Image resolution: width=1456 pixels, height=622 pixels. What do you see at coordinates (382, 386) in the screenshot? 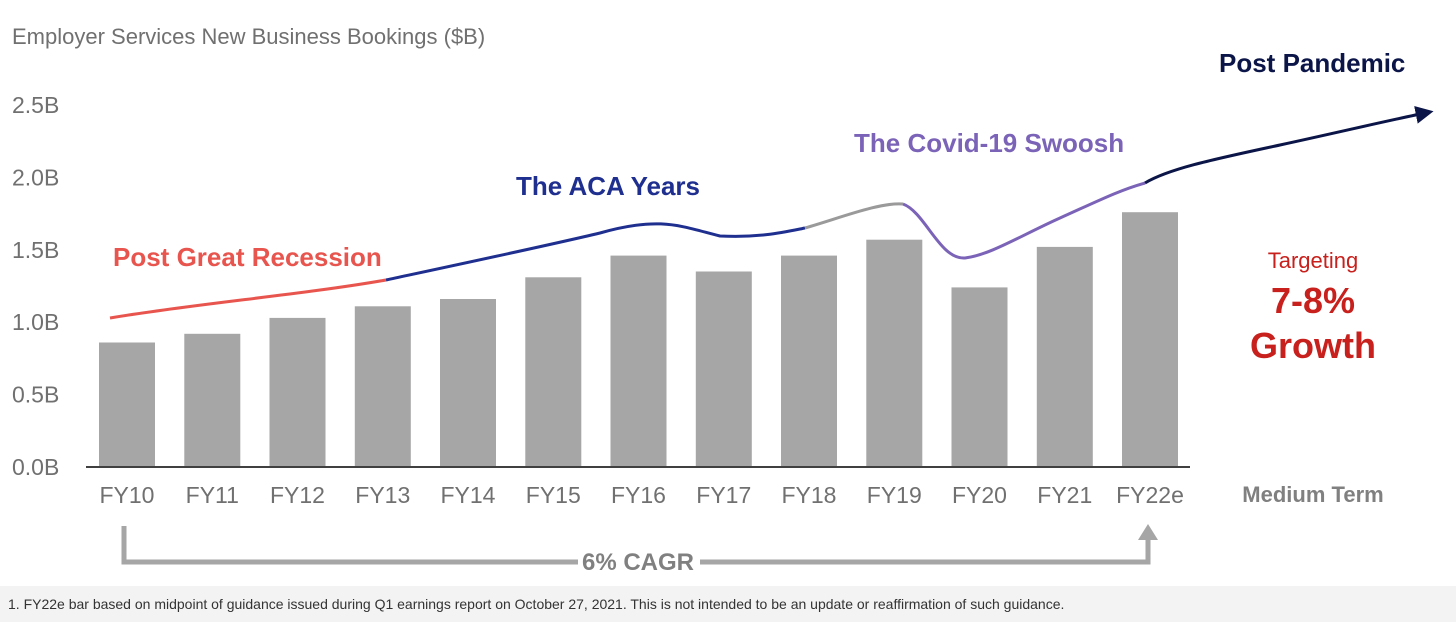
I see `bar-fy13` at bounding box center [382, 386].